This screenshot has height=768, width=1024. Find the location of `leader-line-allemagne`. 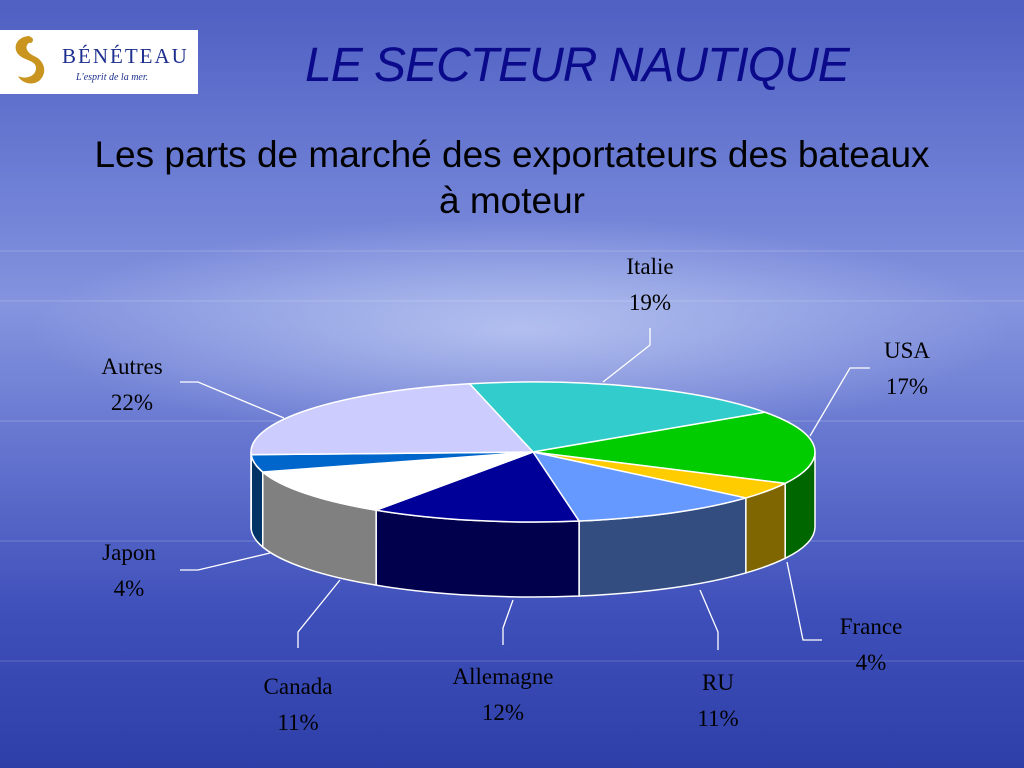

leader-line-allemagne is located at coordinates (508, 622).